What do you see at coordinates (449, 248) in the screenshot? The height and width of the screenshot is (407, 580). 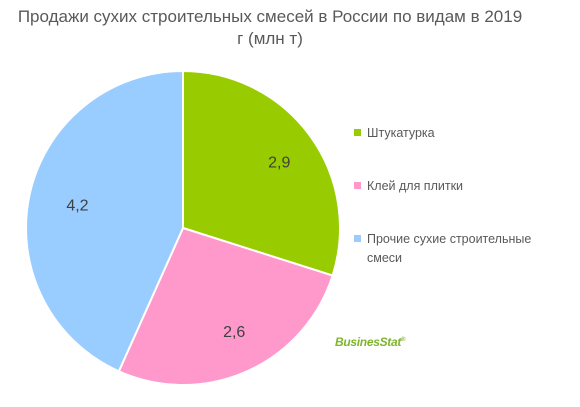 I see `legend-label-other-mixes: Прочие сухие строительные смеси` at bounding box center [449, 248].